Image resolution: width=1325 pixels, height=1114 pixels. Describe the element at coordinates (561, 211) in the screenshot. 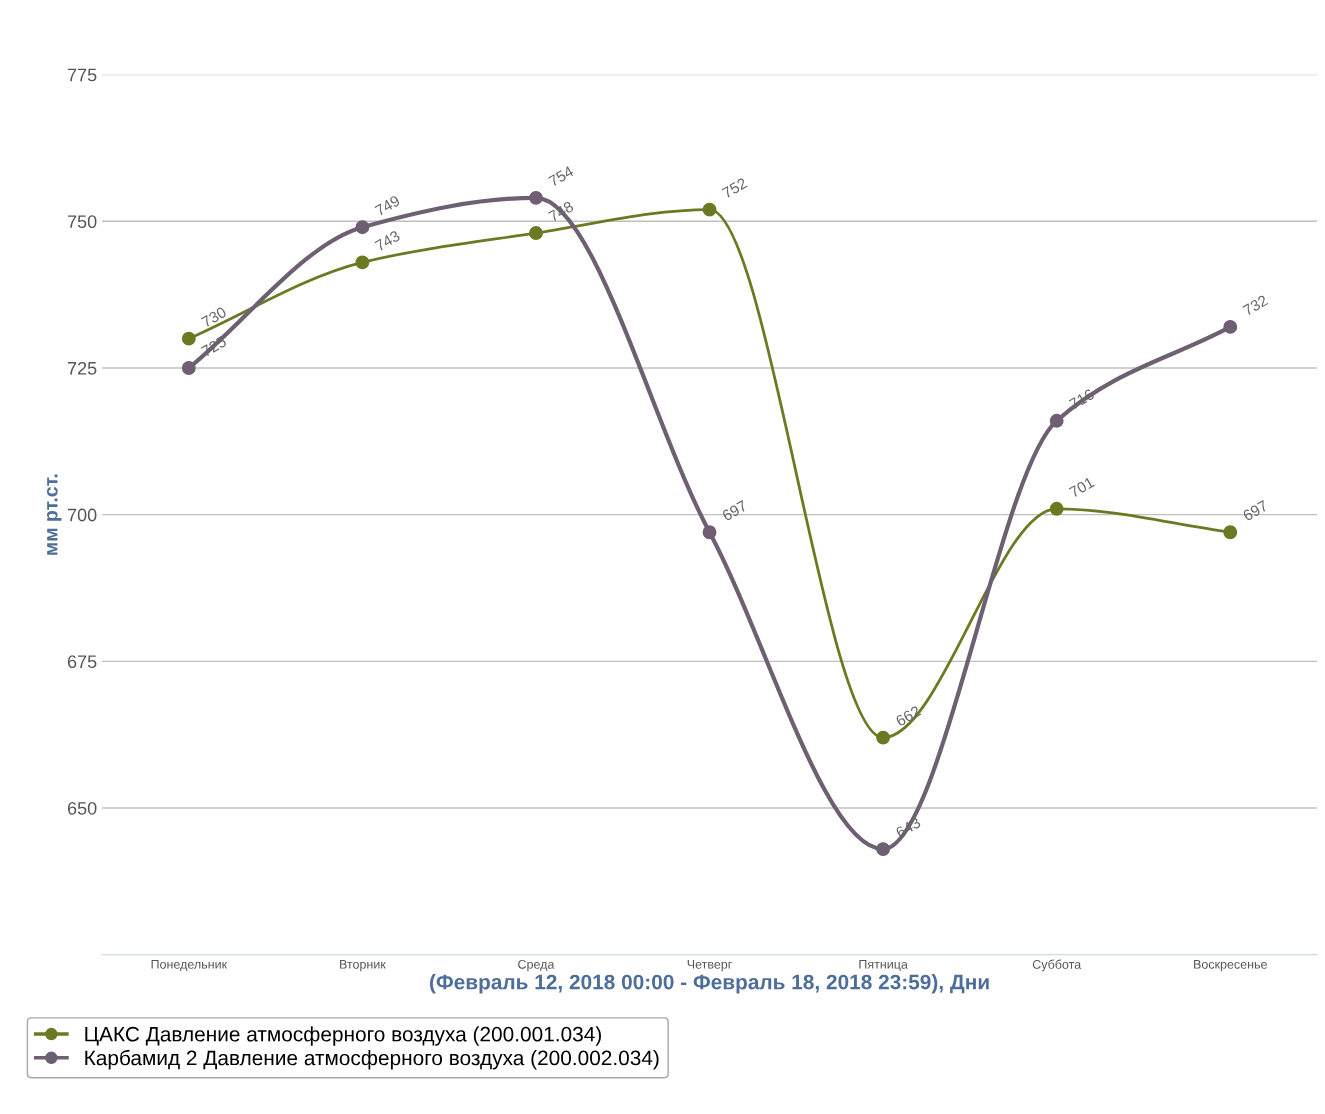

I see `data-label: 748` at that location.